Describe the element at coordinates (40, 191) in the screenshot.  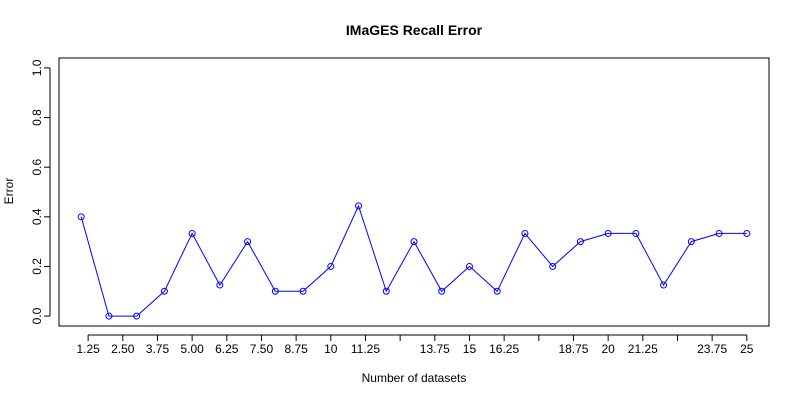
I see `y-axis: 0.0 0.2 0.4 0.6 0.8 1.0` at that location.